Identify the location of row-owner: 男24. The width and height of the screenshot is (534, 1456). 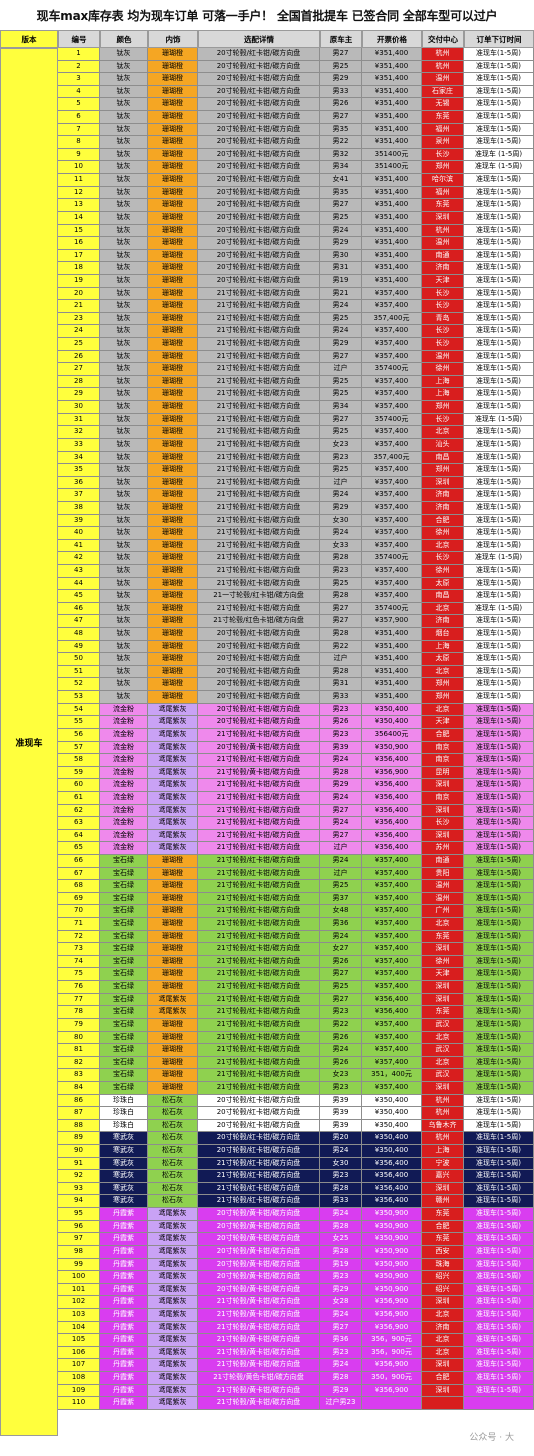
(341, 1214).